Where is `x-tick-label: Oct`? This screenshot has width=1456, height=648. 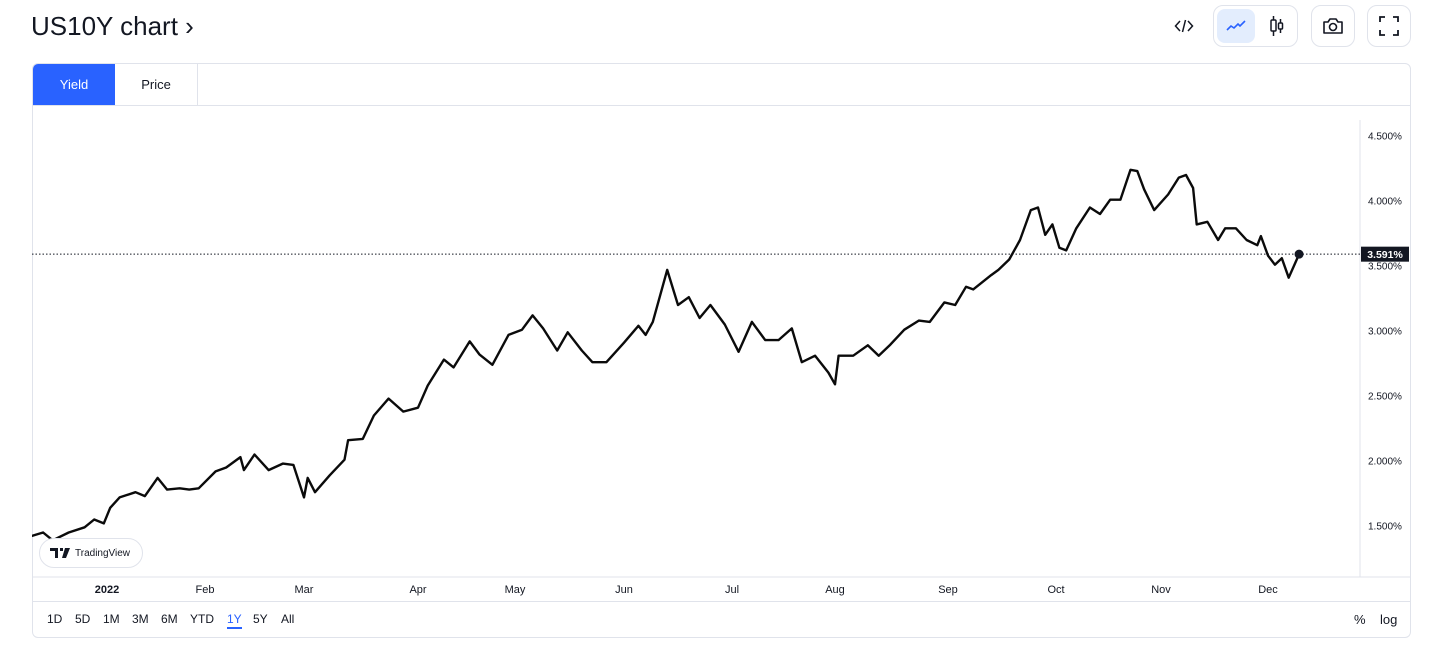
x-tick-label: Oct is located at coordinates (1055, 590).